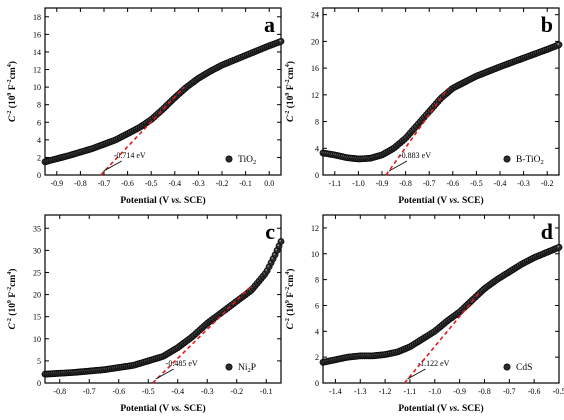 The image size is (564, 420). I want to click on annotation-text: -0.485 eV, so click(182, 363).